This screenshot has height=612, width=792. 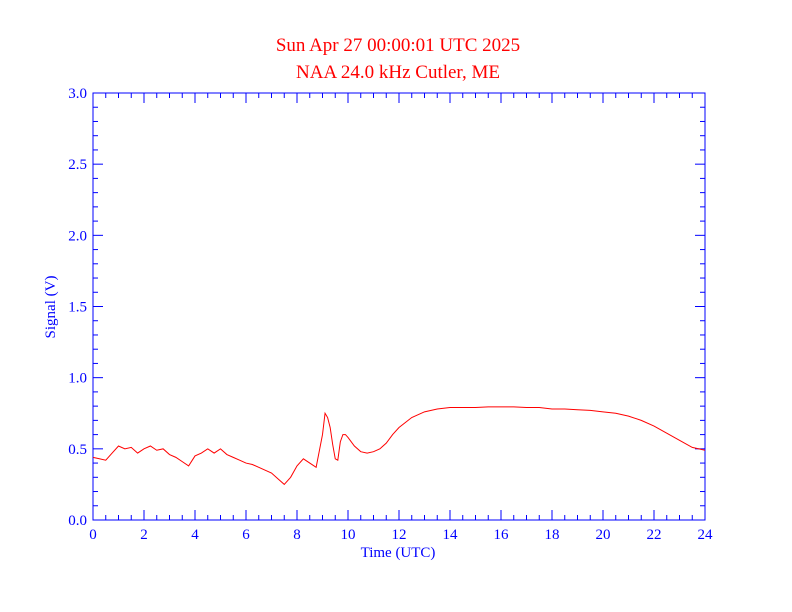 I want to click on y-tick-label: 2.0, so click(x=77, y=236).